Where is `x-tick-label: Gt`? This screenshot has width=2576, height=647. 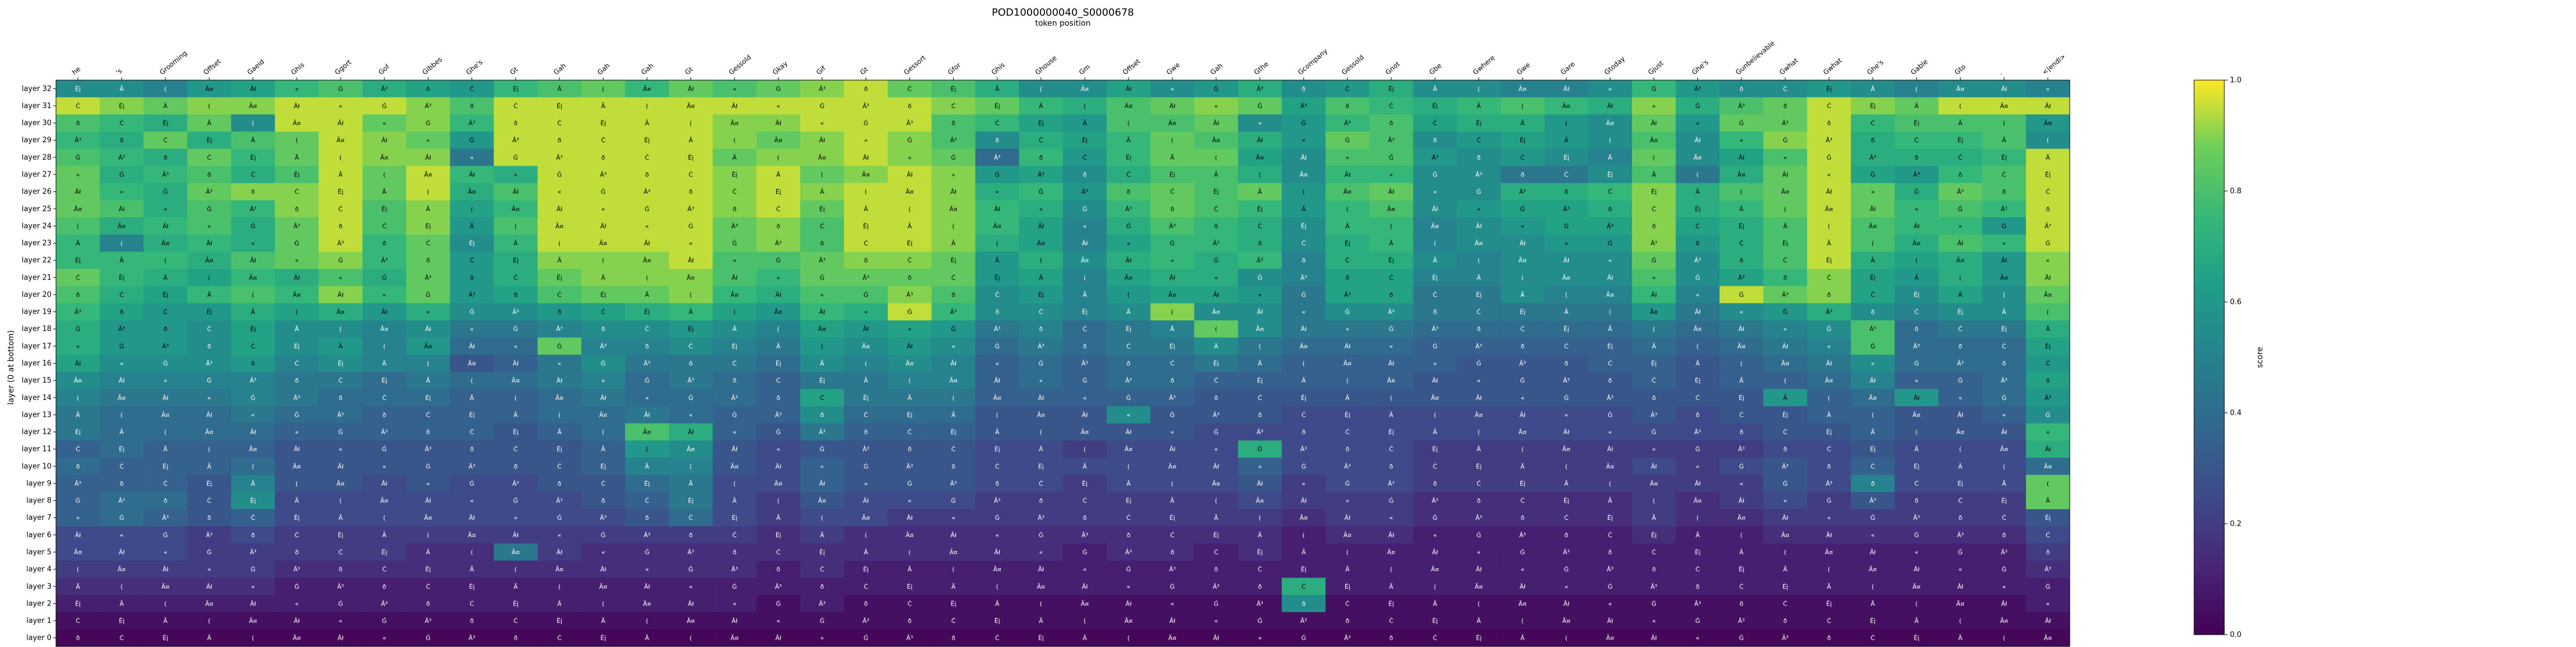 x-tick-label: Gt is located at coordinates (514, 70).